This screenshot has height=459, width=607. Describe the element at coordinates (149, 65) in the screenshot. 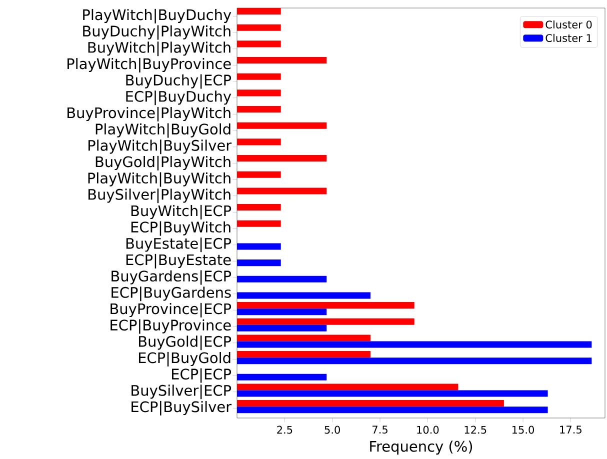

I see `y-tick-label: PlayWitch|BuyProvince` at that location.